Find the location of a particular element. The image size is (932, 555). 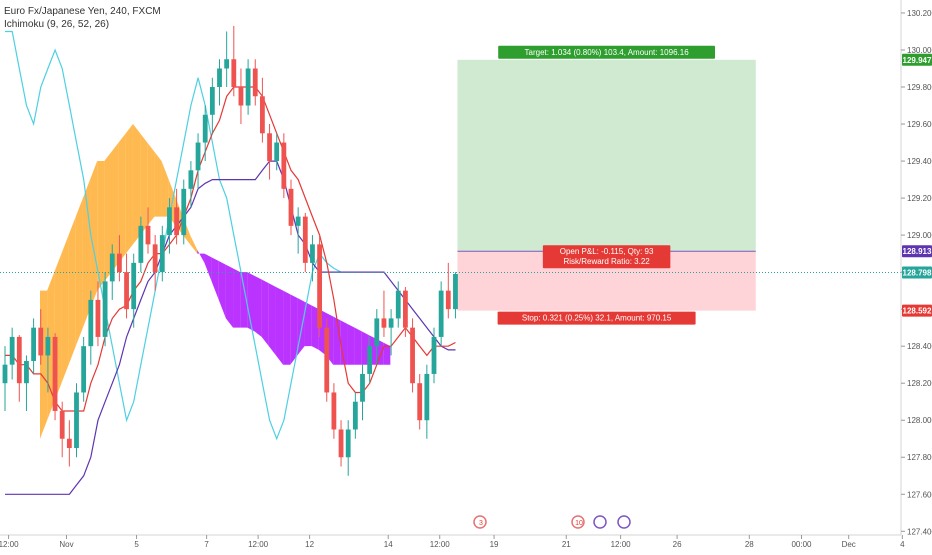

price-tick-label: 129.600 is located at coordinates (919, 124).